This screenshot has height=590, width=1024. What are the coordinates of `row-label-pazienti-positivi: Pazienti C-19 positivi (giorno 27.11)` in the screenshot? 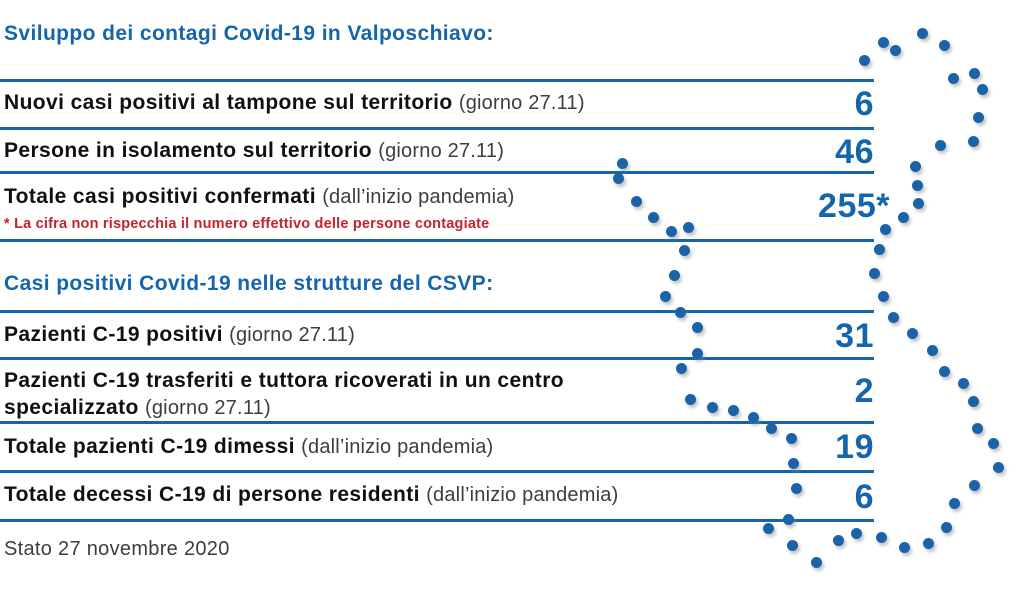 It's located at (179, 335).